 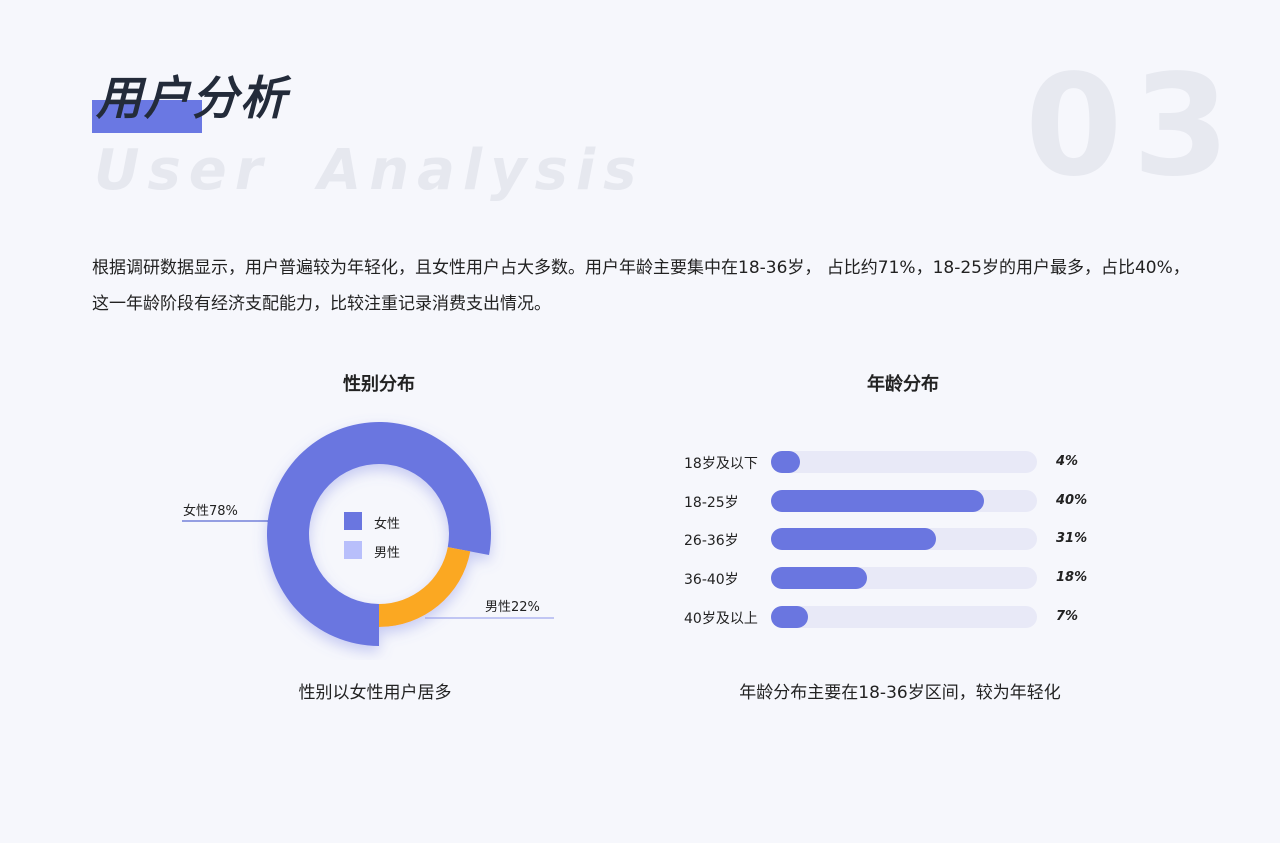 What do you see at coordinates (711, 502) in the screenshot?
I see `age-category-label: 18-25岁` at bounding box center [711, 502].